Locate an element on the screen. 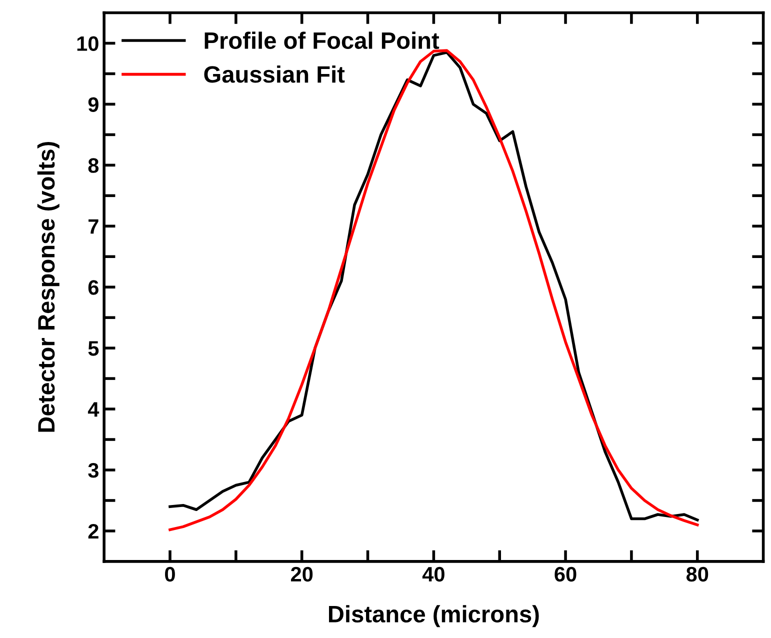  x-tick-label: 60 is located at coordinates (565, 574).